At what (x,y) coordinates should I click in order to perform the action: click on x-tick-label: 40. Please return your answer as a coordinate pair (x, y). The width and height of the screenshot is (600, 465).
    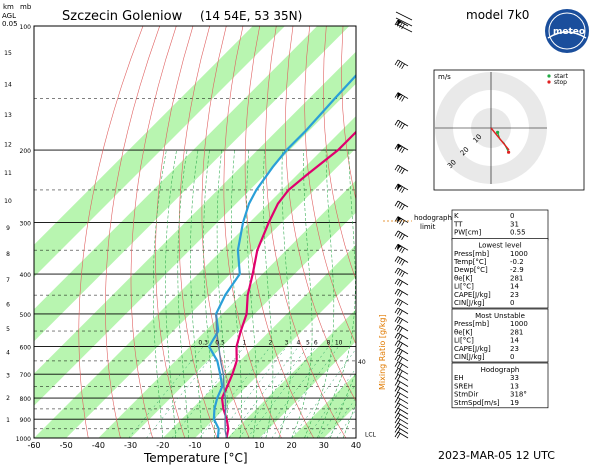
    Looking at the image, I should click on (356, 445).